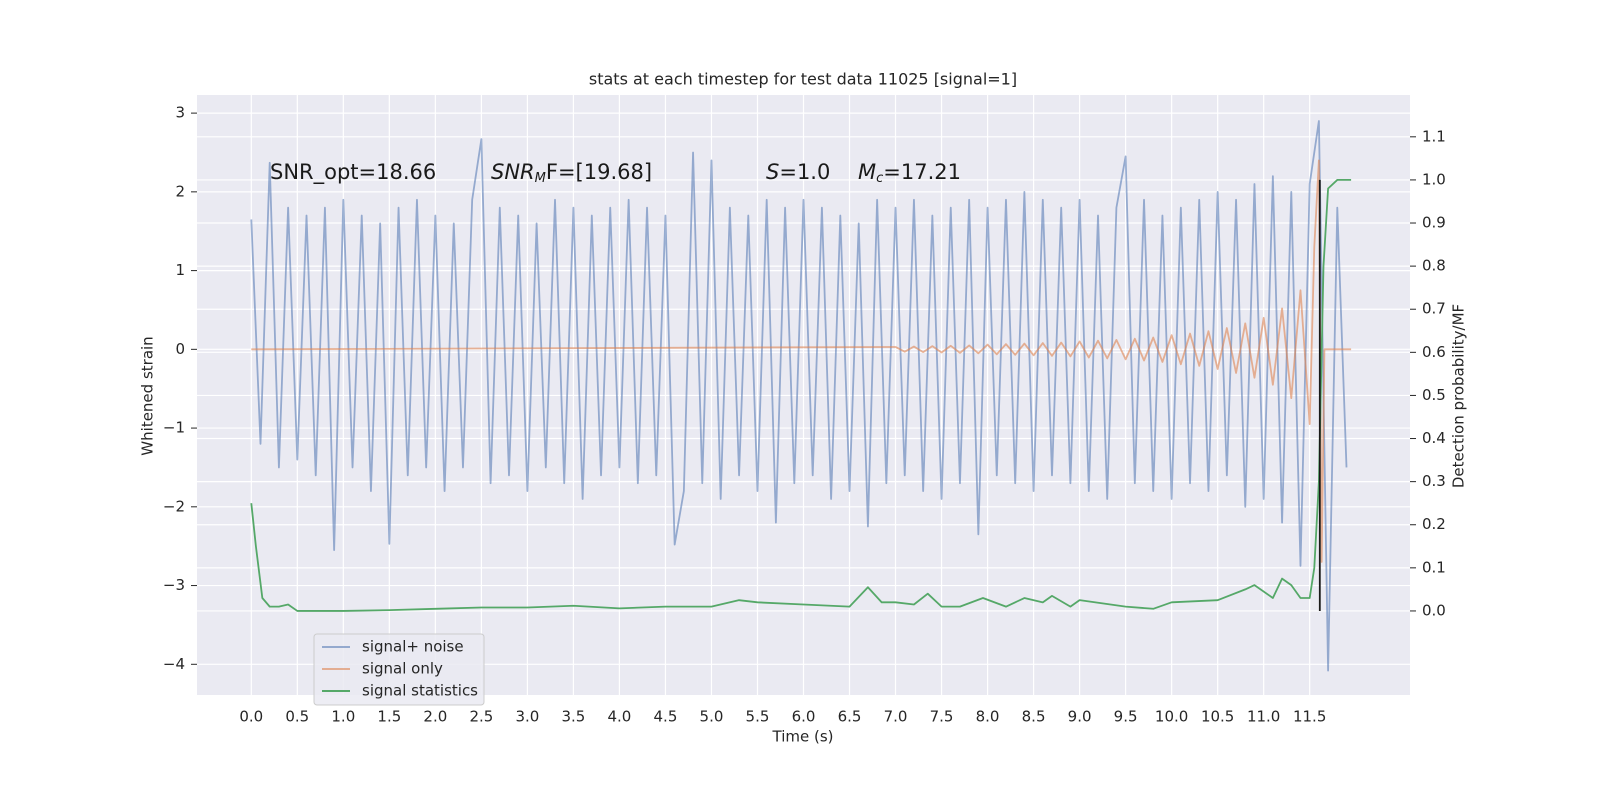  I want to click on x-tick-label: 5.5, so click(758, 717).